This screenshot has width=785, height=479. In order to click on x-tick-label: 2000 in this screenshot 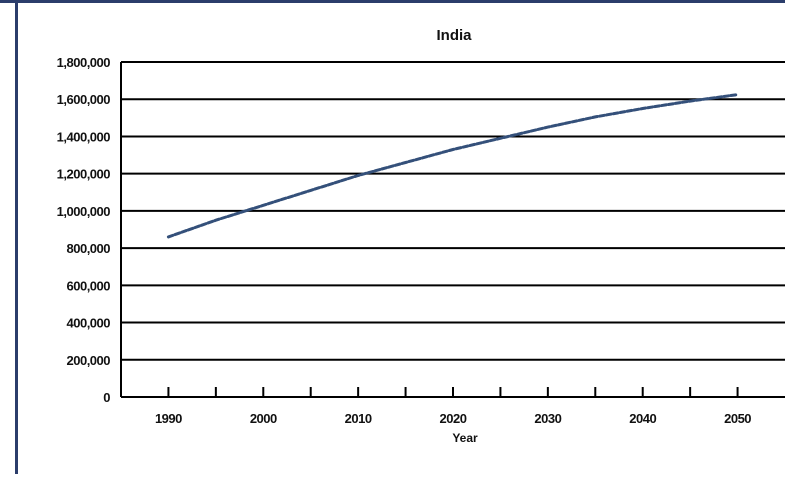, I will do `click(263, 418)`.